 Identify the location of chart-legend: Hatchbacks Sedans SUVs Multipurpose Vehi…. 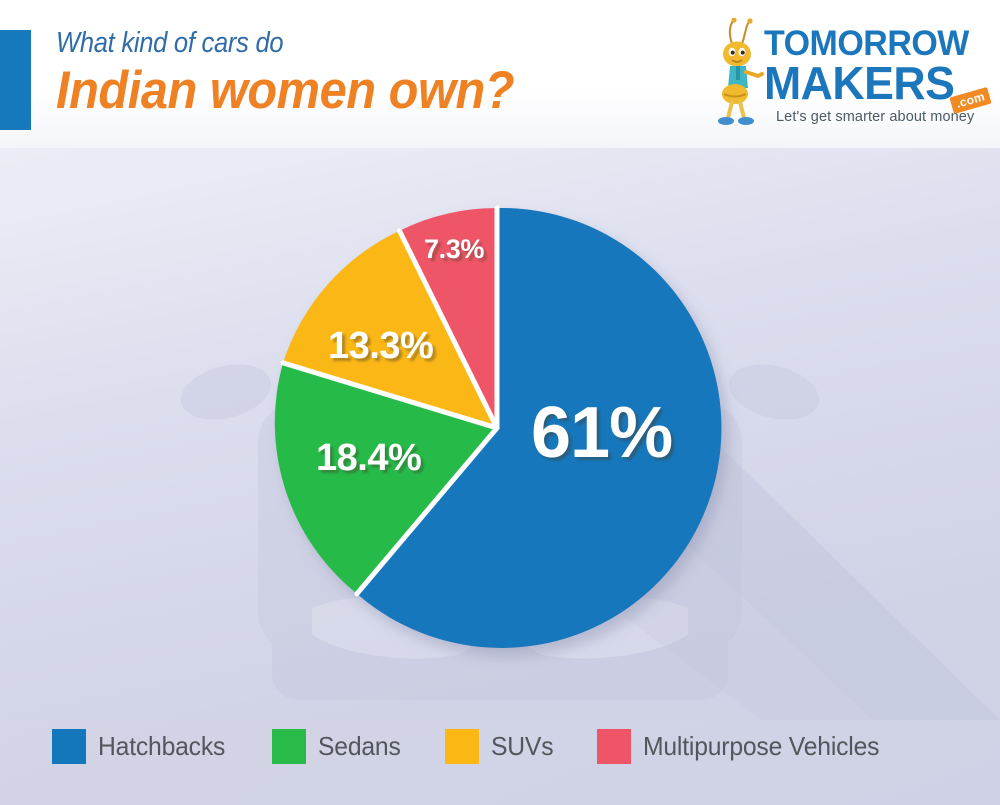
(500, 746).